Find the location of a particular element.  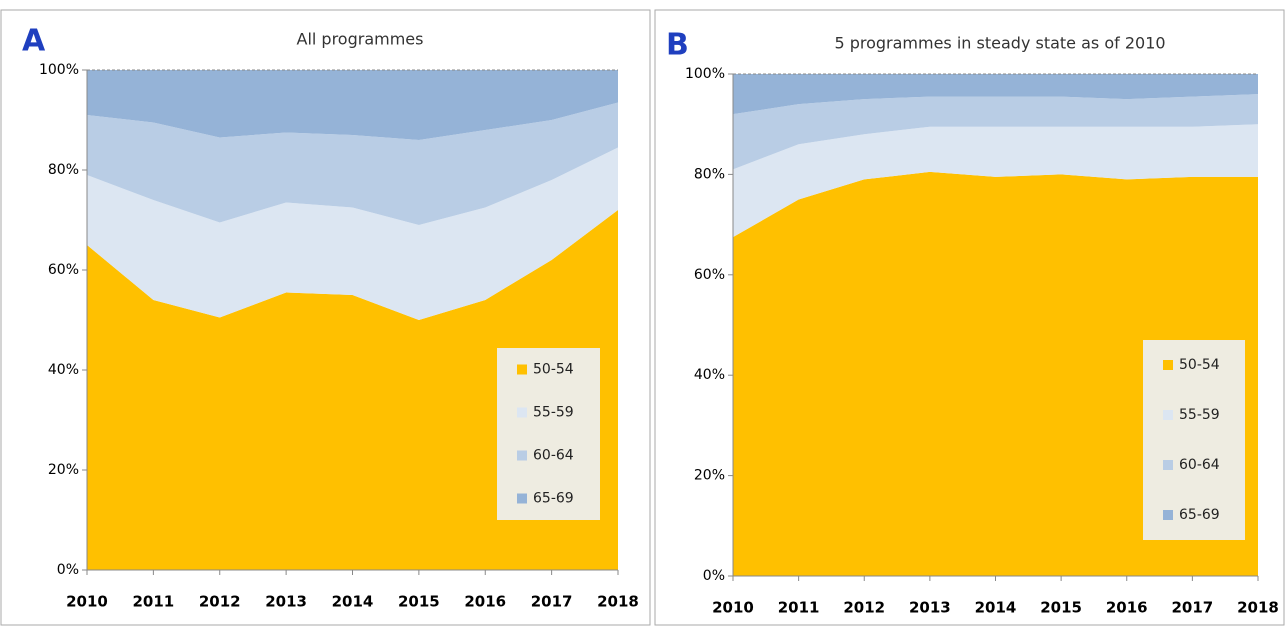

chart-title: 5 programmes in steady state as of 2010 is located at coordinates (999, 43).